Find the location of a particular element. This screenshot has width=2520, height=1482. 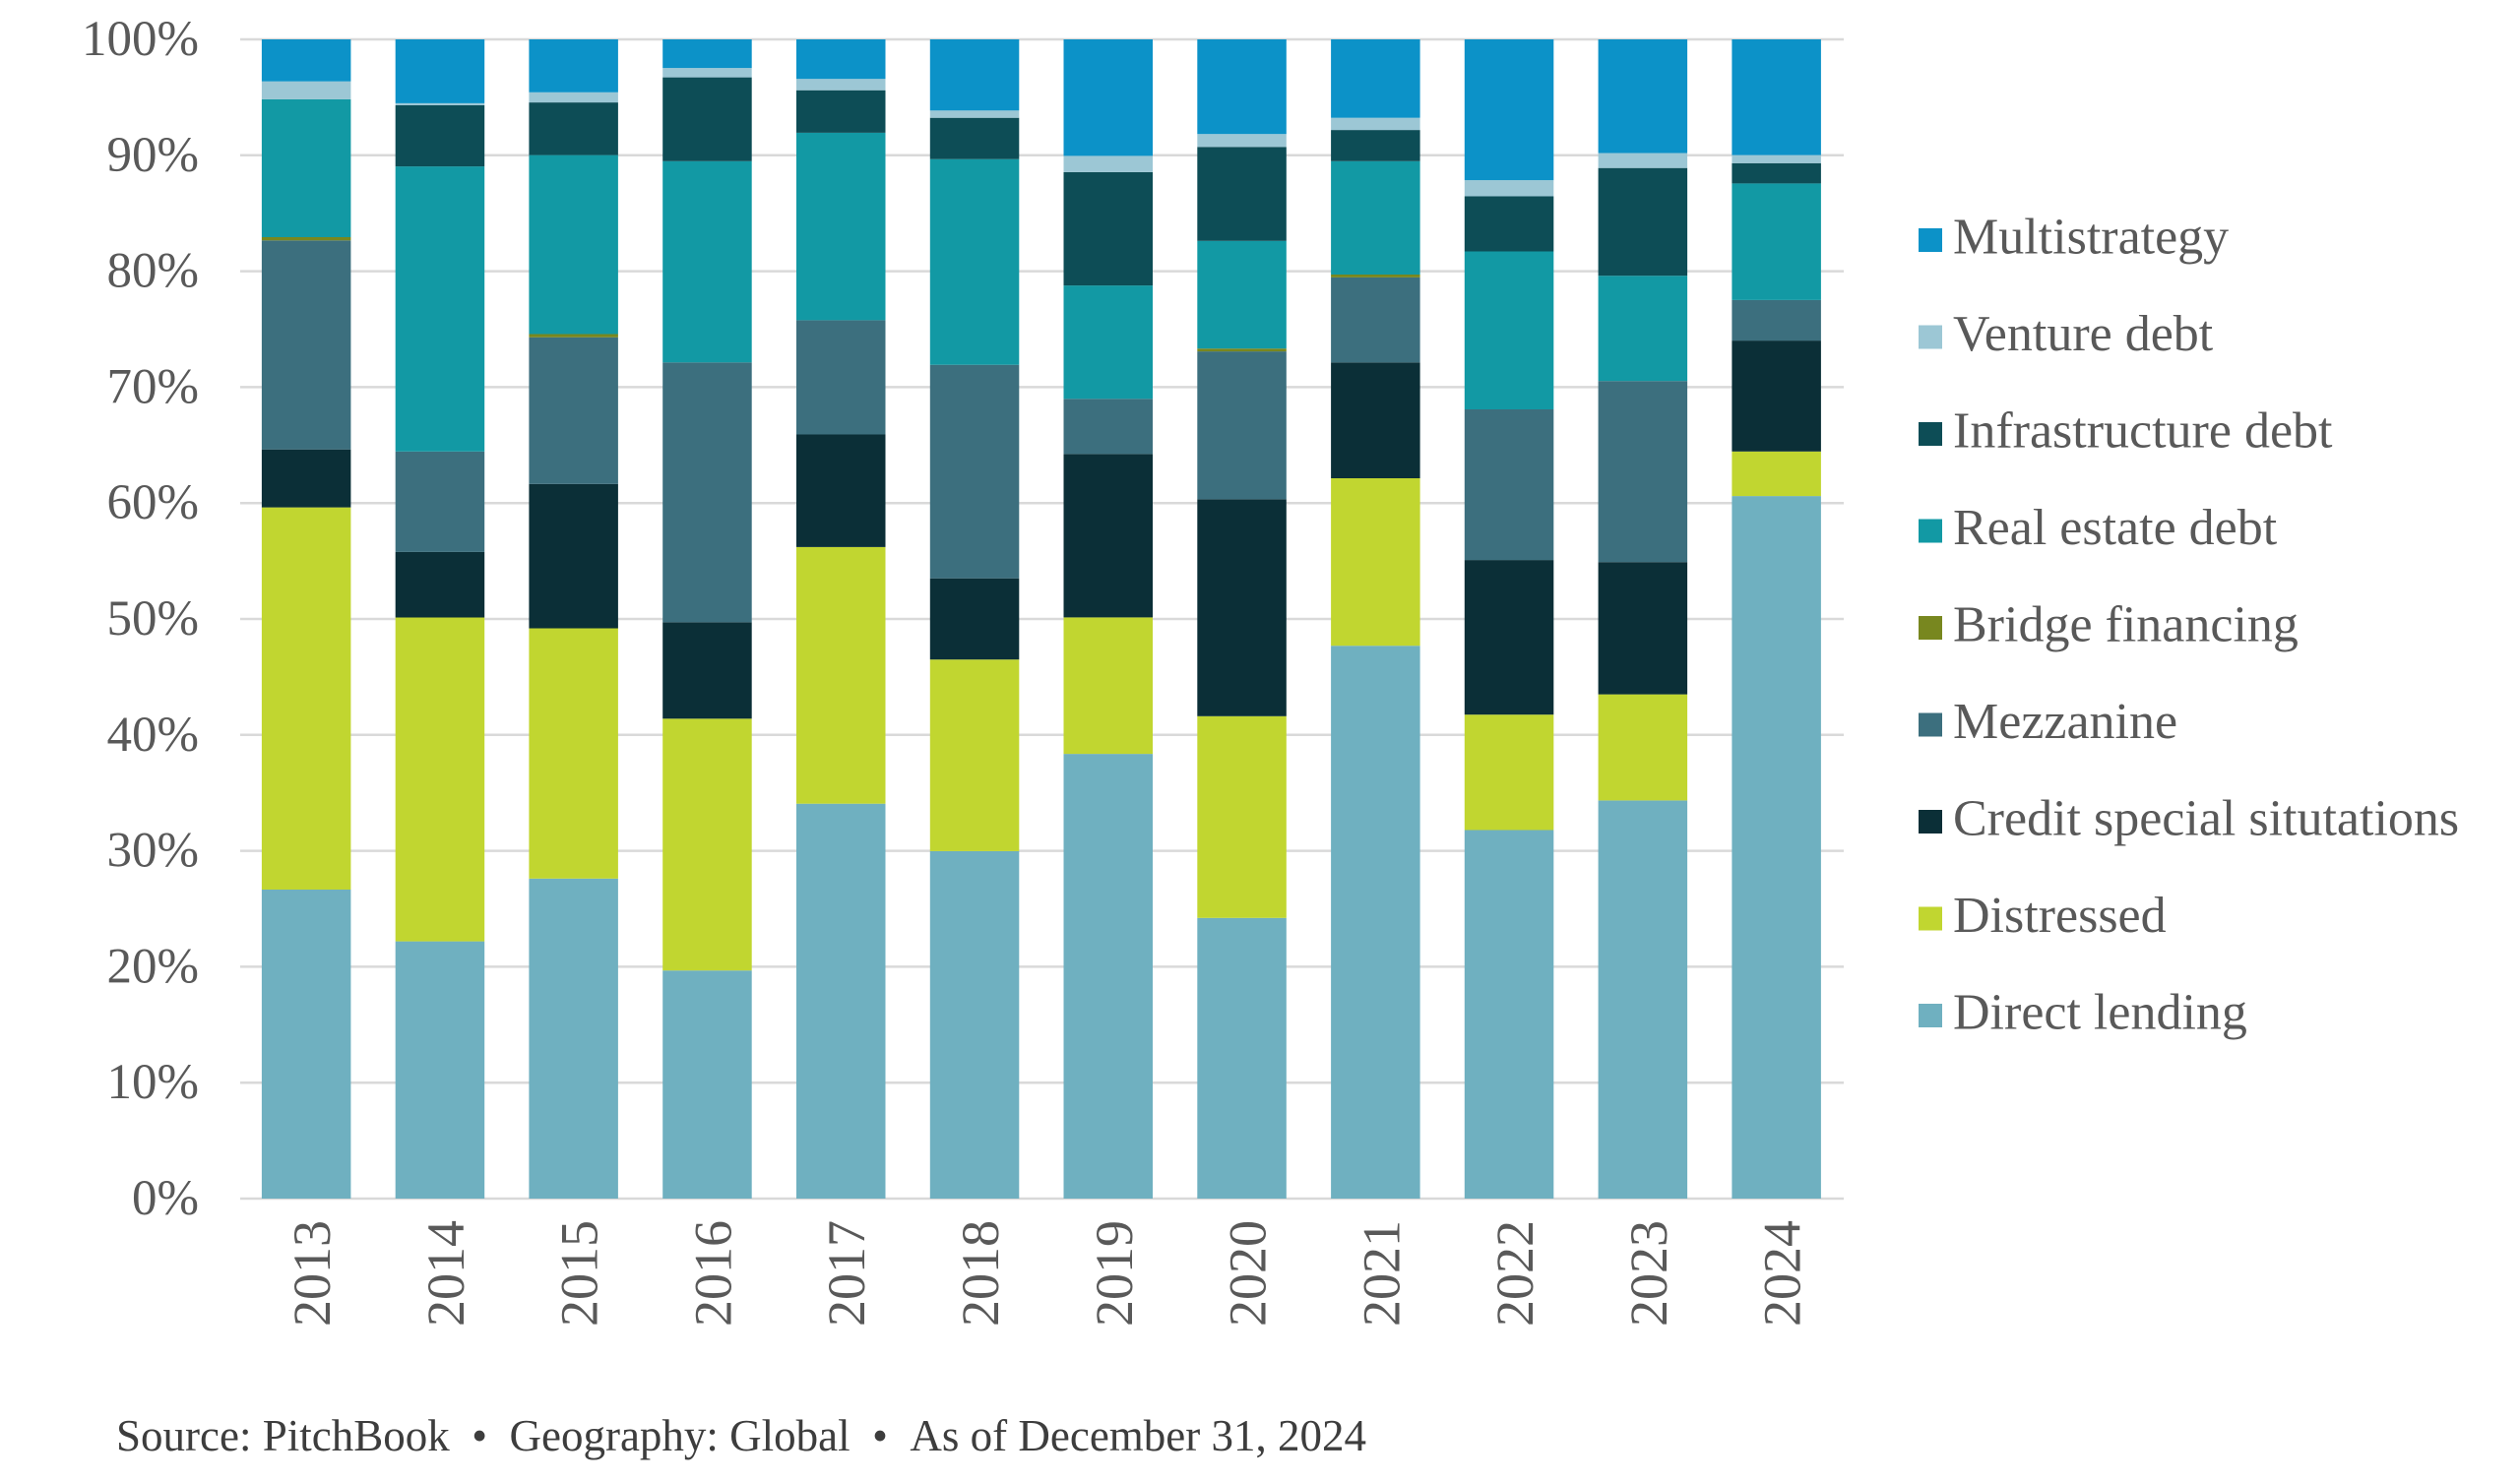

svg-text: 40% is located at coordinates (153, 735).